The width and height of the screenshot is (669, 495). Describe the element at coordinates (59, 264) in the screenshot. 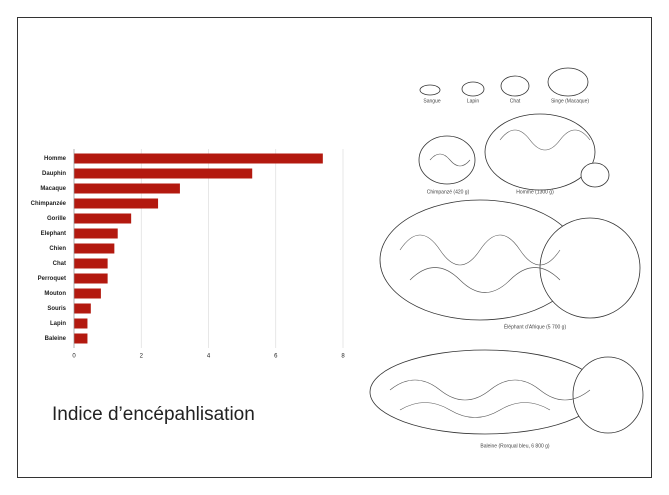

I see `y-tick-label: Chat` at that location.